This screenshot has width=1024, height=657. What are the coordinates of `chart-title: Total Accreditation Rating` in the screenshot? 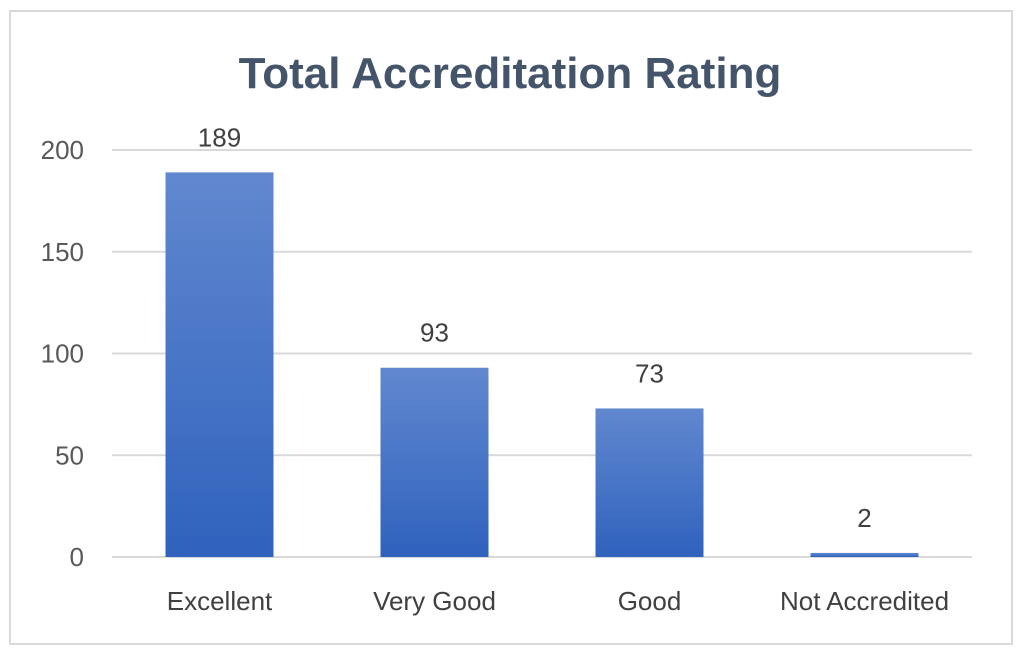 It's located at (510, 73).